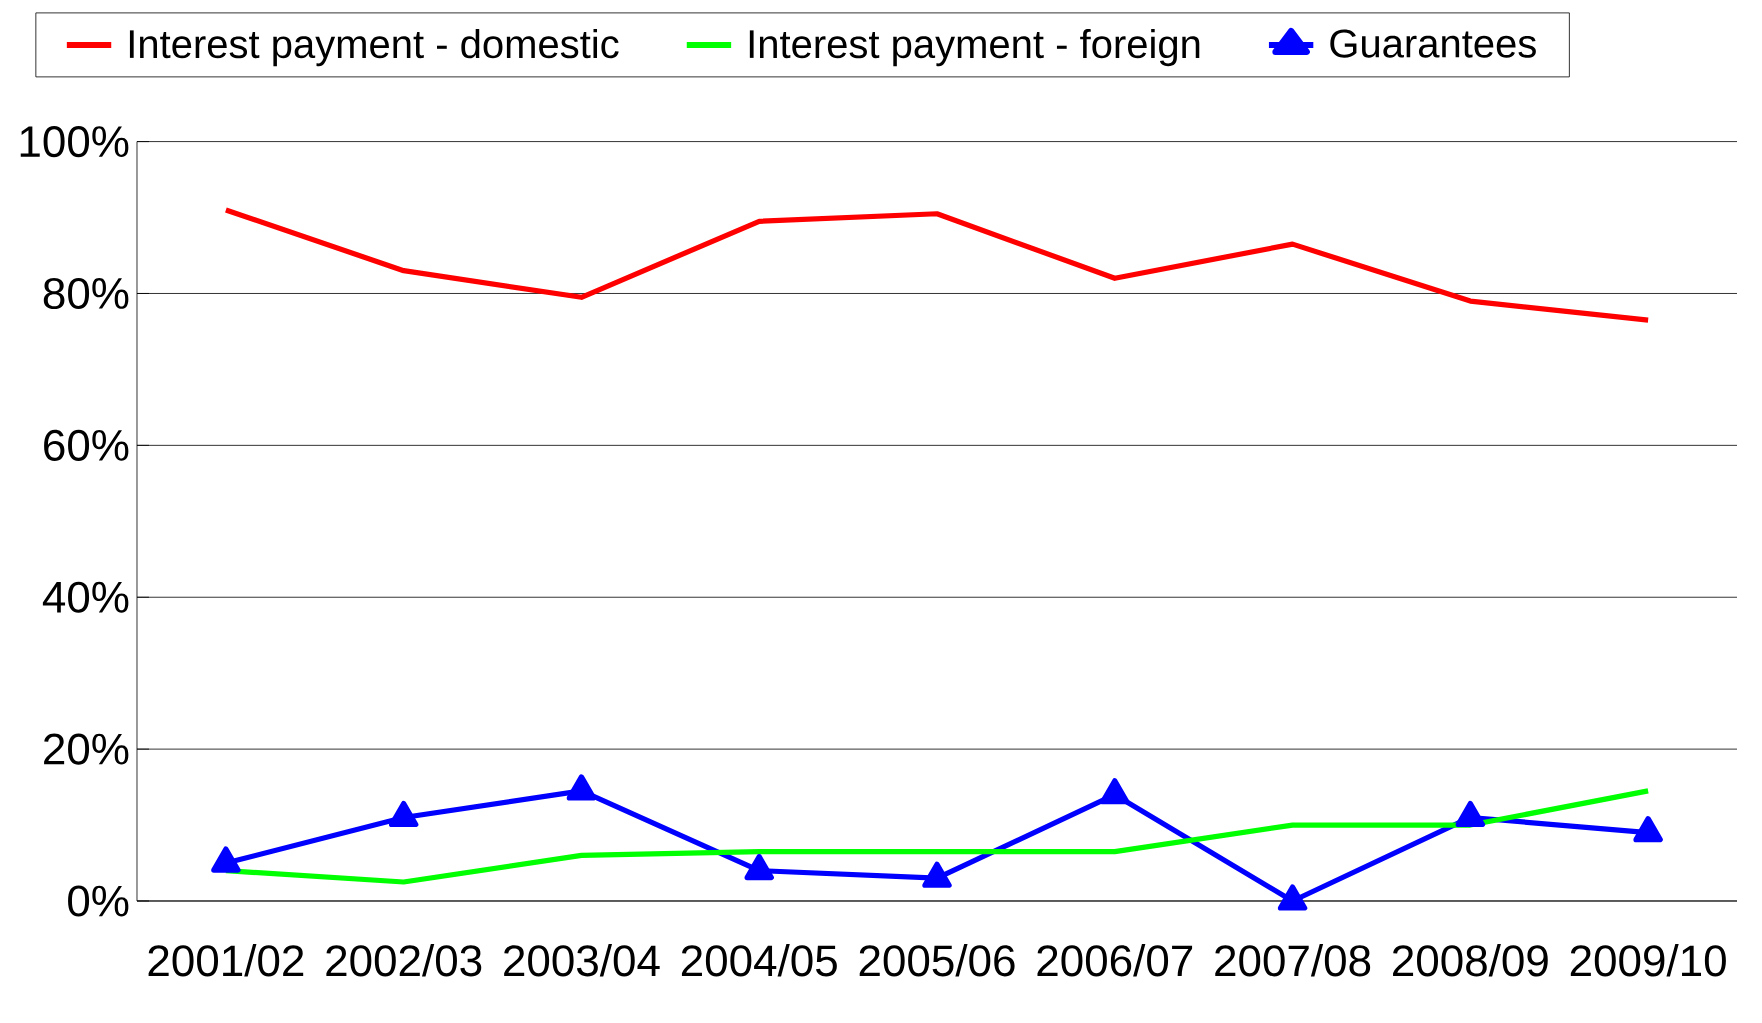  Describe the element at coordinates (1470, 960) in the screenshot. I see `x-tick-label: 2008/09` at that location.